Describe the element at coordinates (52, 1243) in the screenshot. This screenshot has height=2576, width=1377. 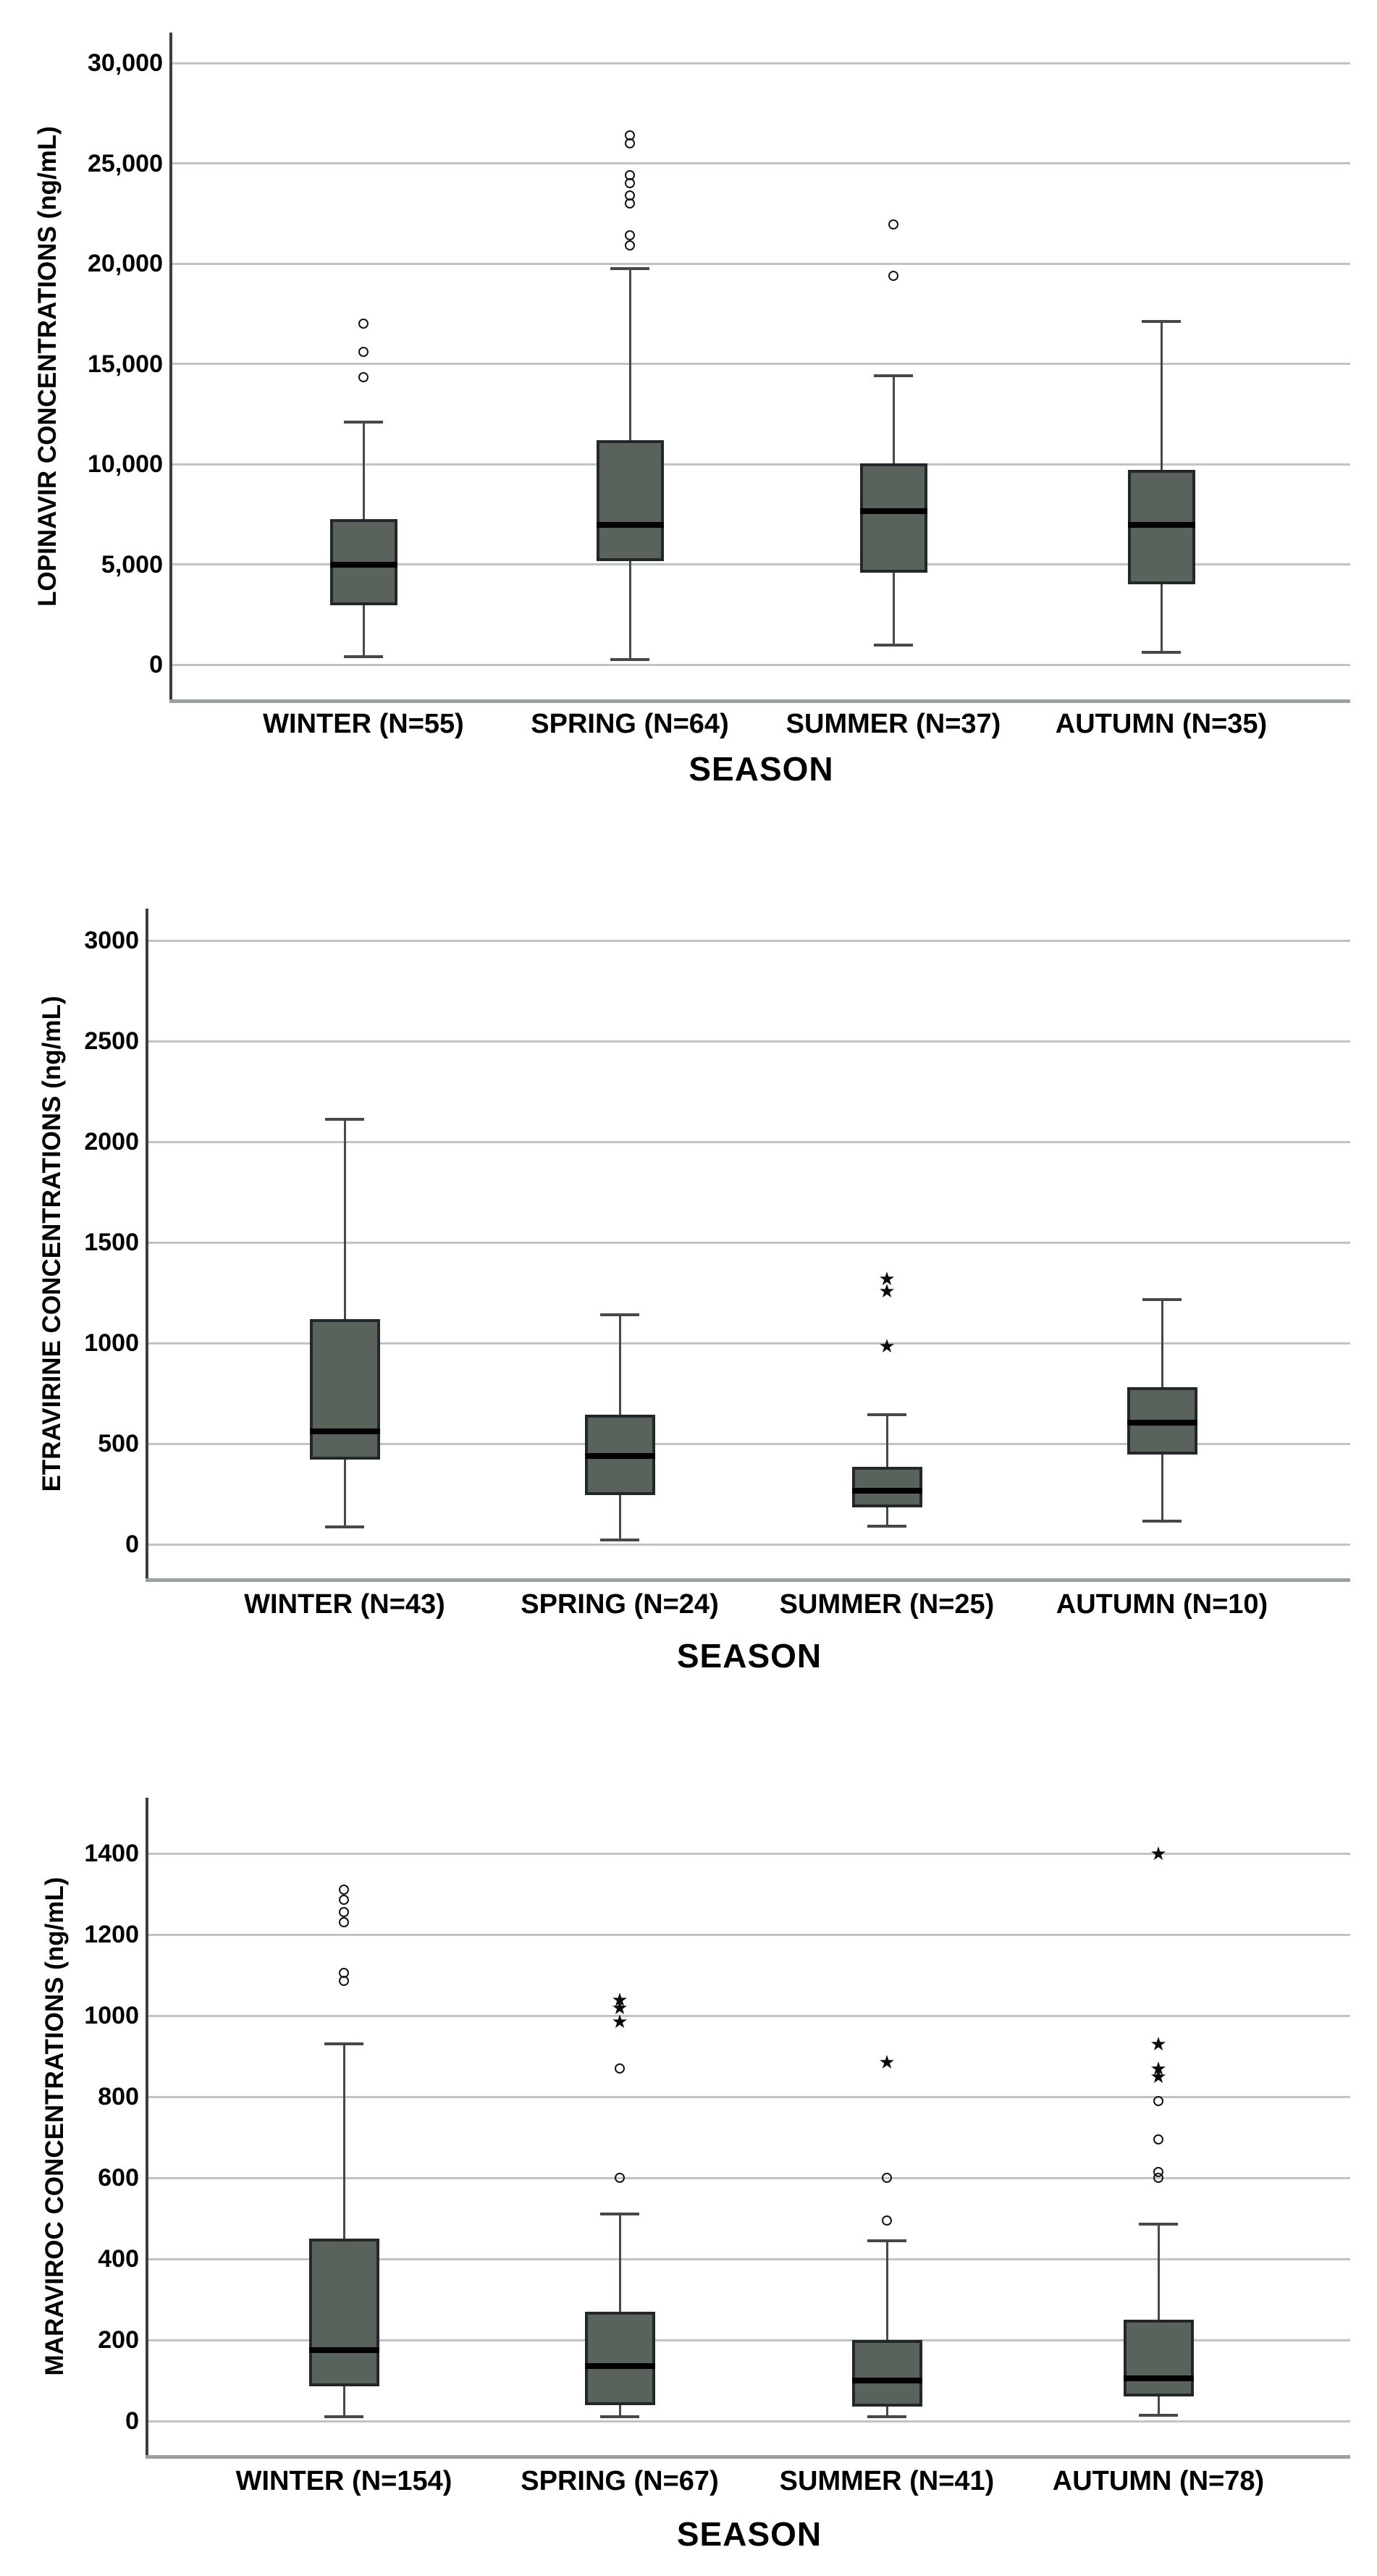
I see `y-axis-title: ETRAVIRINE CONCENTRATIONS (ng/mL)` at that location.